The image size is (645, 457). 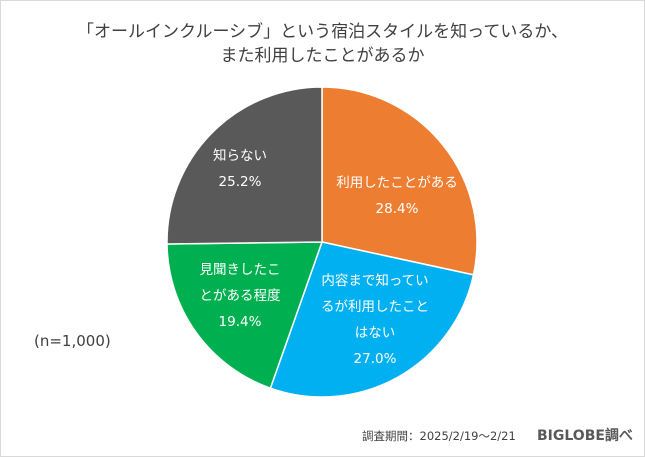 I want to click on label-line: とがある程度, so click(x=240, y=296).